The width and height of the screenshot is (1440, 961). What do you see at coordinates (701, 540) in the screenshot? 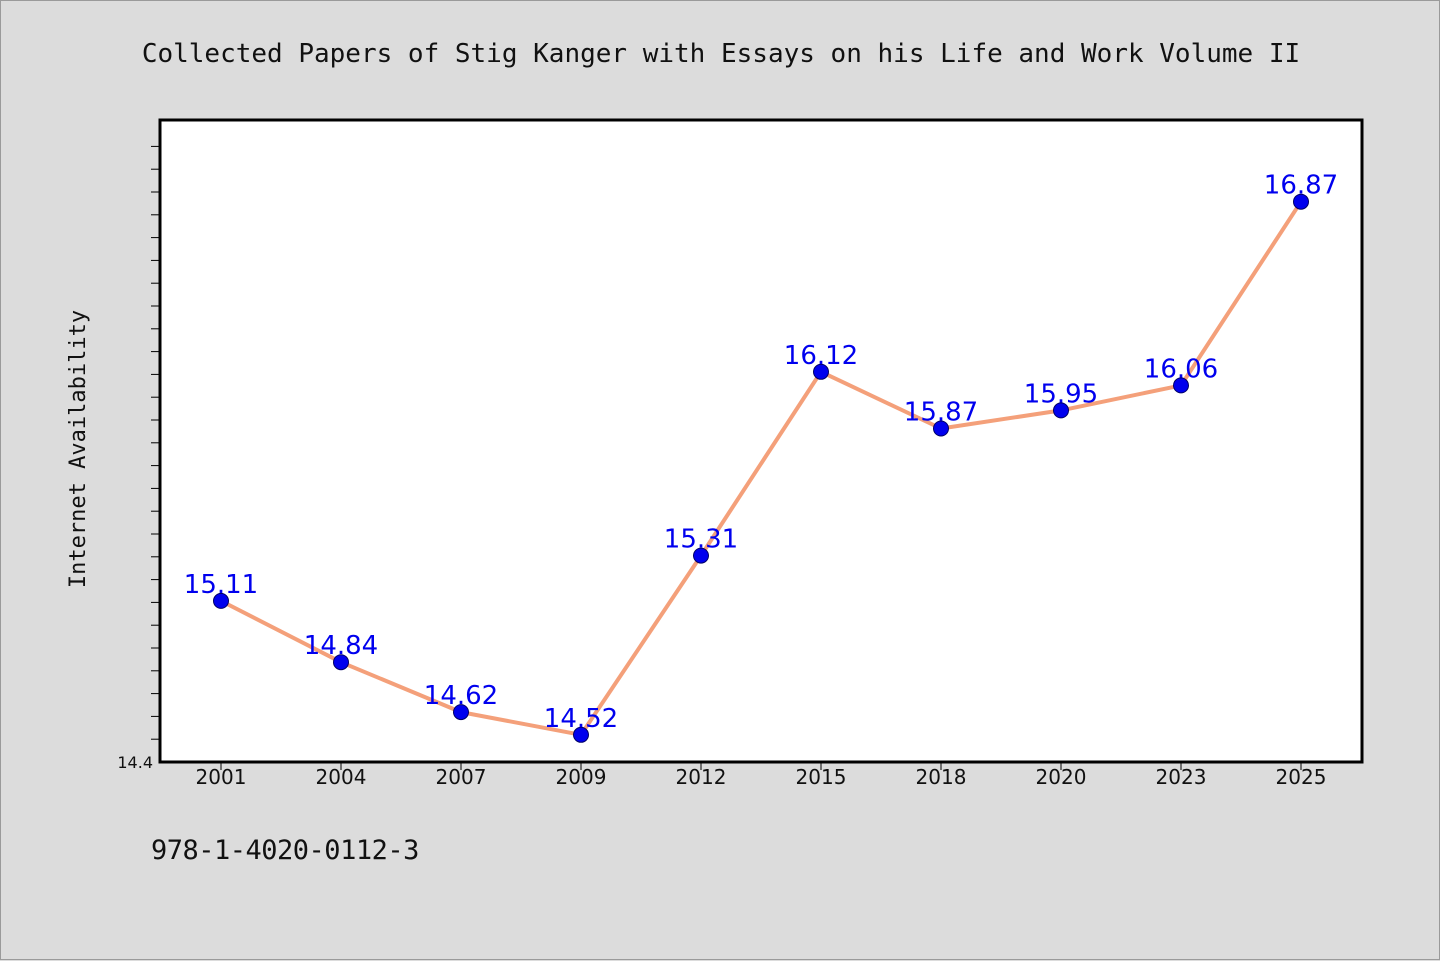
I see `data-label: 15.31` at bounding box center [701, 540].